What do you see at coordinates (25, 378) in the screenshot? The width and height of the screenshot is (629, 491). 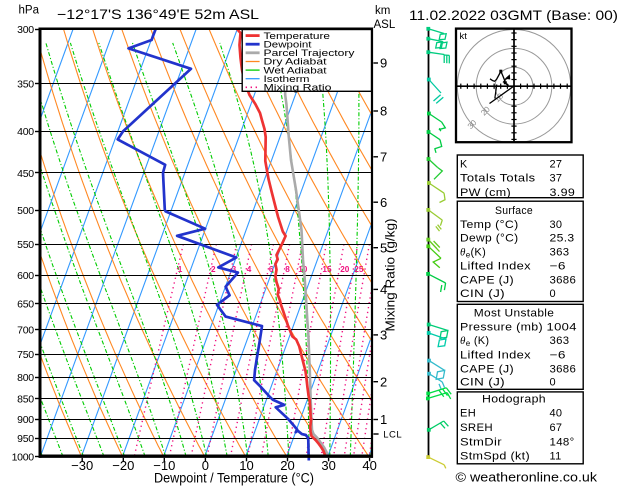 I see `svg-text: 800` at bounding box center [25, 378].